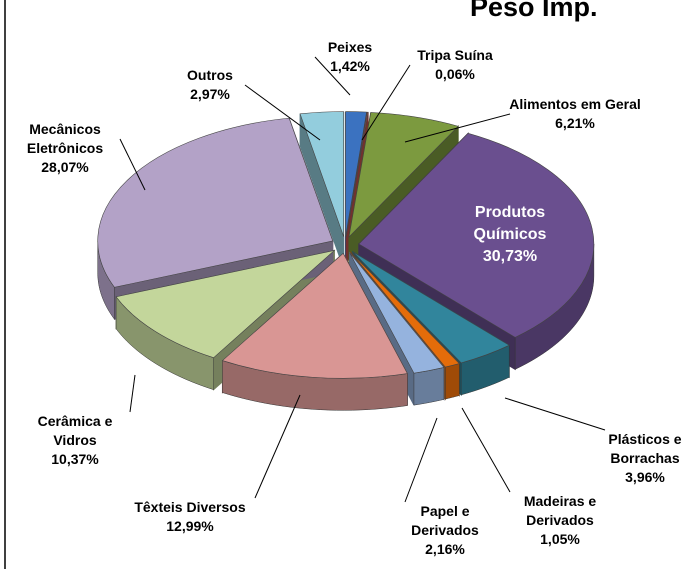  I want to click on slice-label: Madeiras e Derivados 1,05%, so click(560, 520).